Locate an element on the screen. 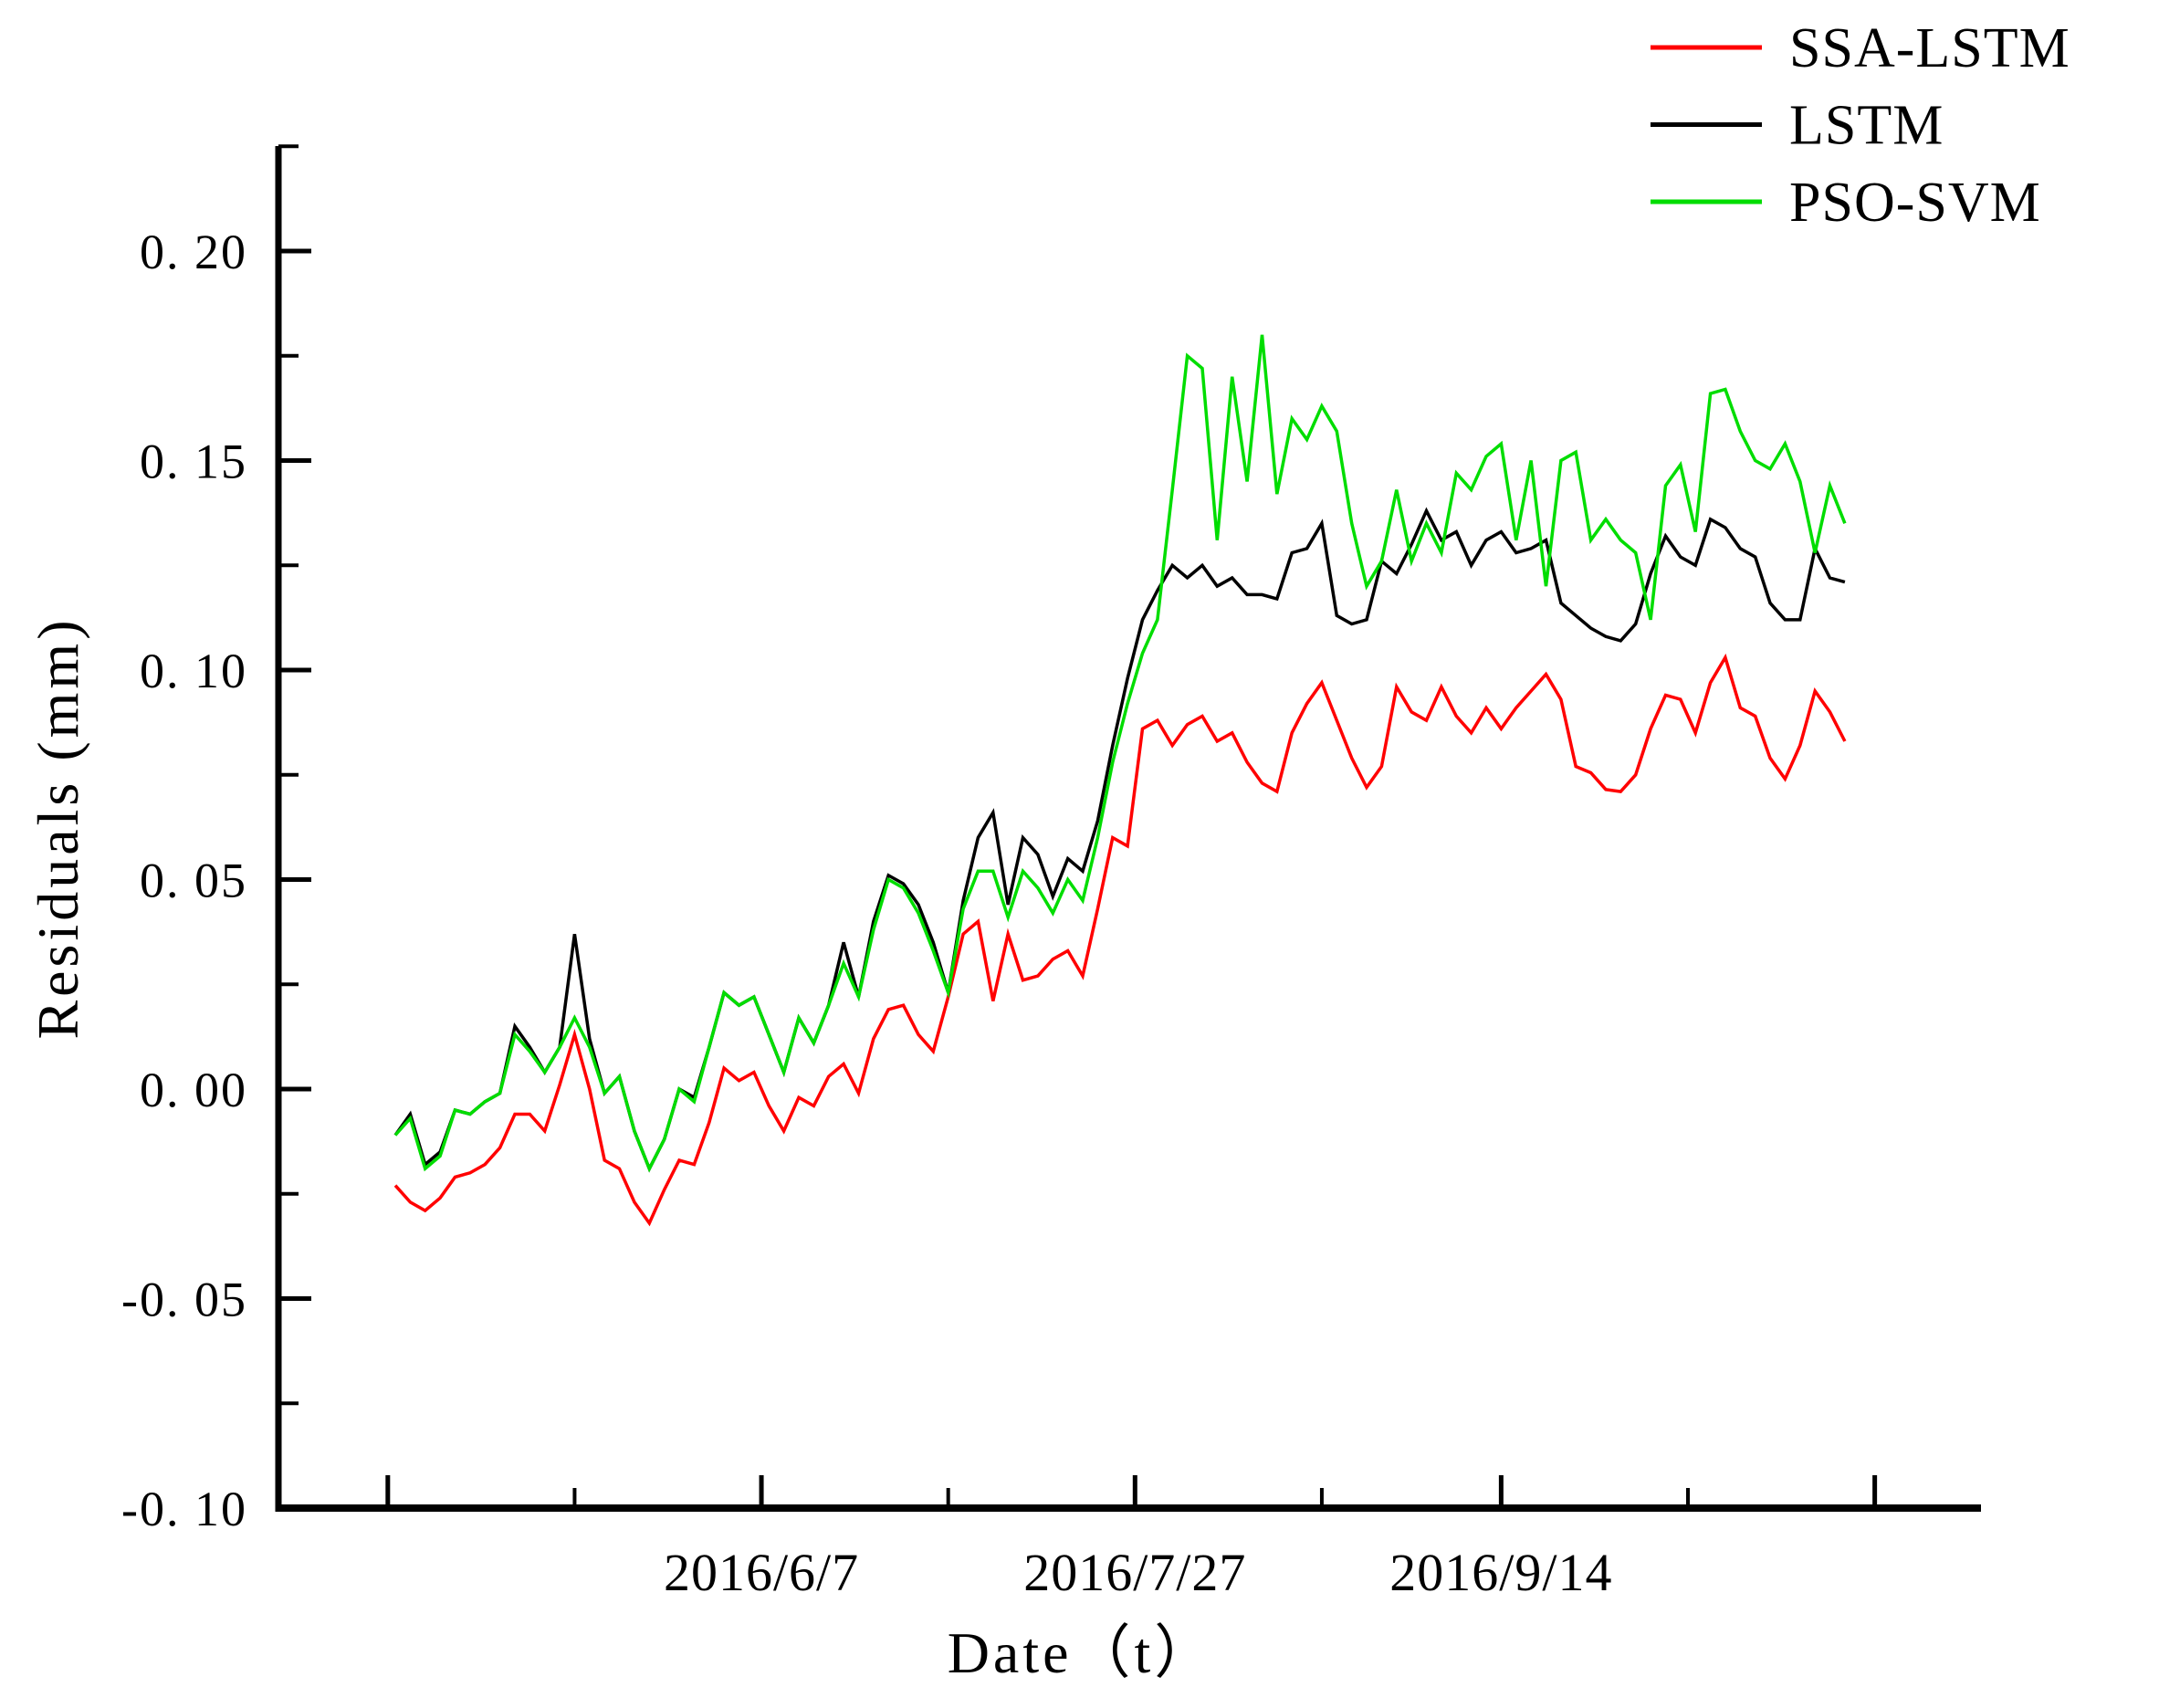  legend-label: SSA-LSTM is located at coordinates (1930, 48).